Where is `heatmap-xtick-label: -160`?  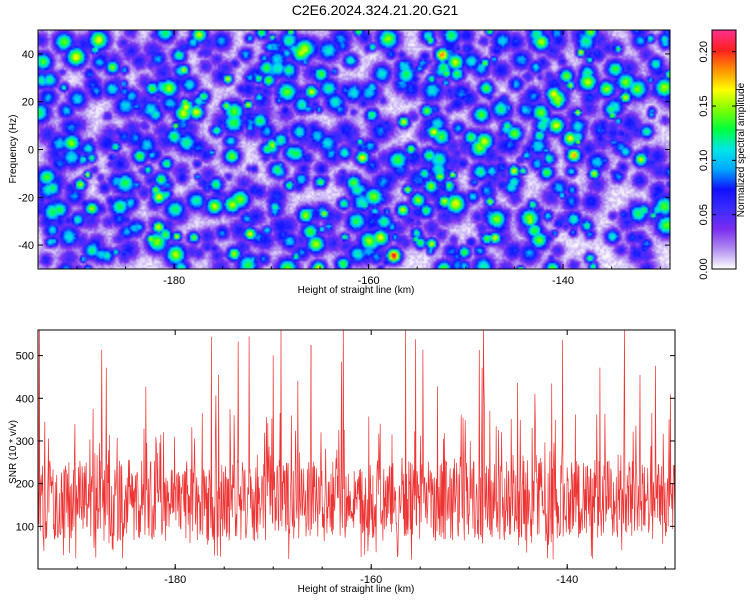
heatmap-xtick-label: -160 is located at coordinates (369, 281).